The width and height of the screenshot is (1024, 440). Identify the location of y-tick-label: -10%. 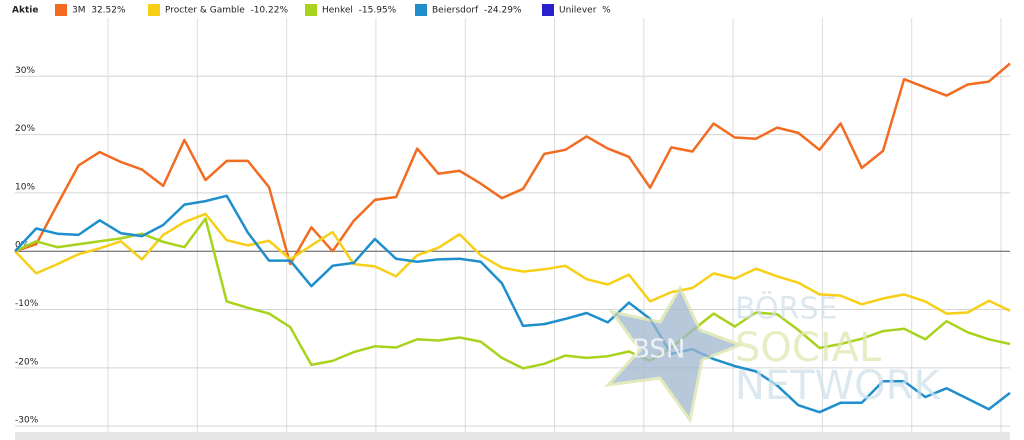
(27, 304).